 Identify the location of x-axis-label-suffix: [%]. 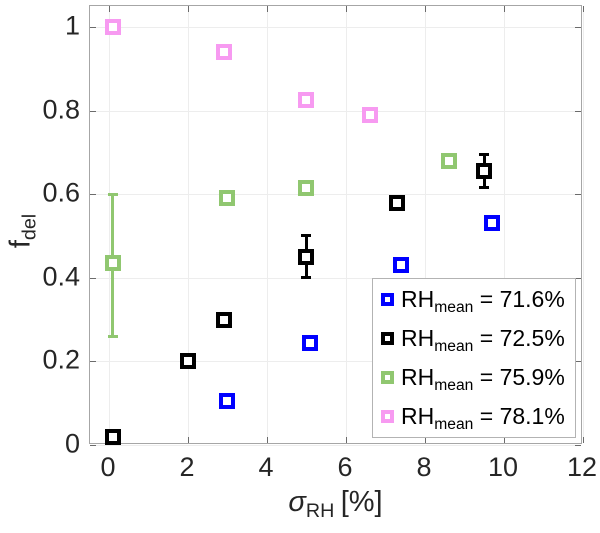
(361, 502).